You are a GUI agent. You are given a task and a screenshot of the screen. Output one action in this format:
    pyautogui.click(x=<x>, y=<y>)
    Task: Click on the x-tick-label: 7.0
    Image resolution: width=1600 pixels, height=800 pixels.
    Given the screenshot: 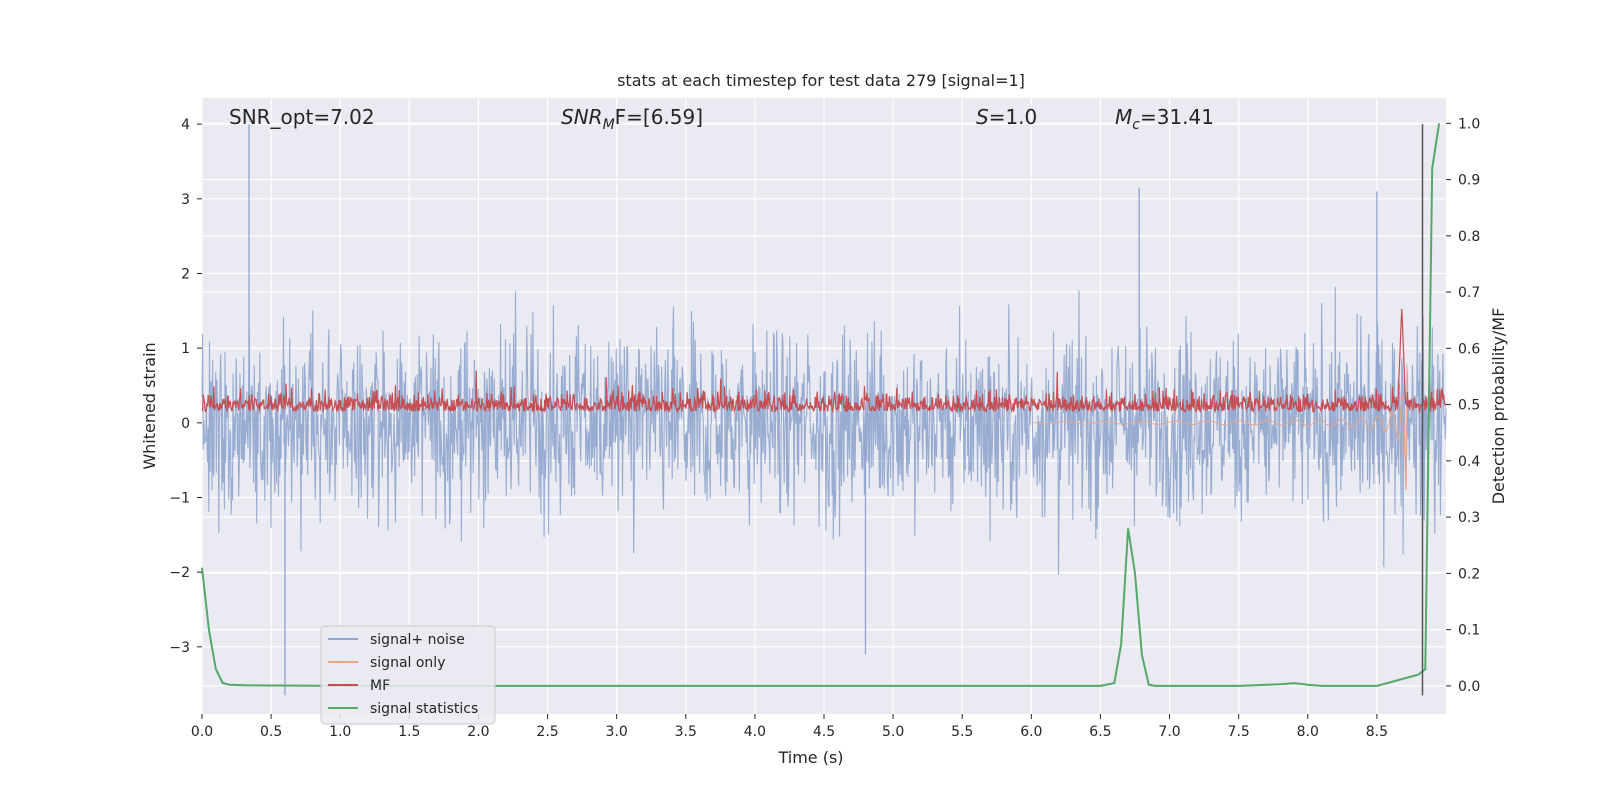 What is the action you would take?
    pyautogui.click(x=1169, y=732)
    